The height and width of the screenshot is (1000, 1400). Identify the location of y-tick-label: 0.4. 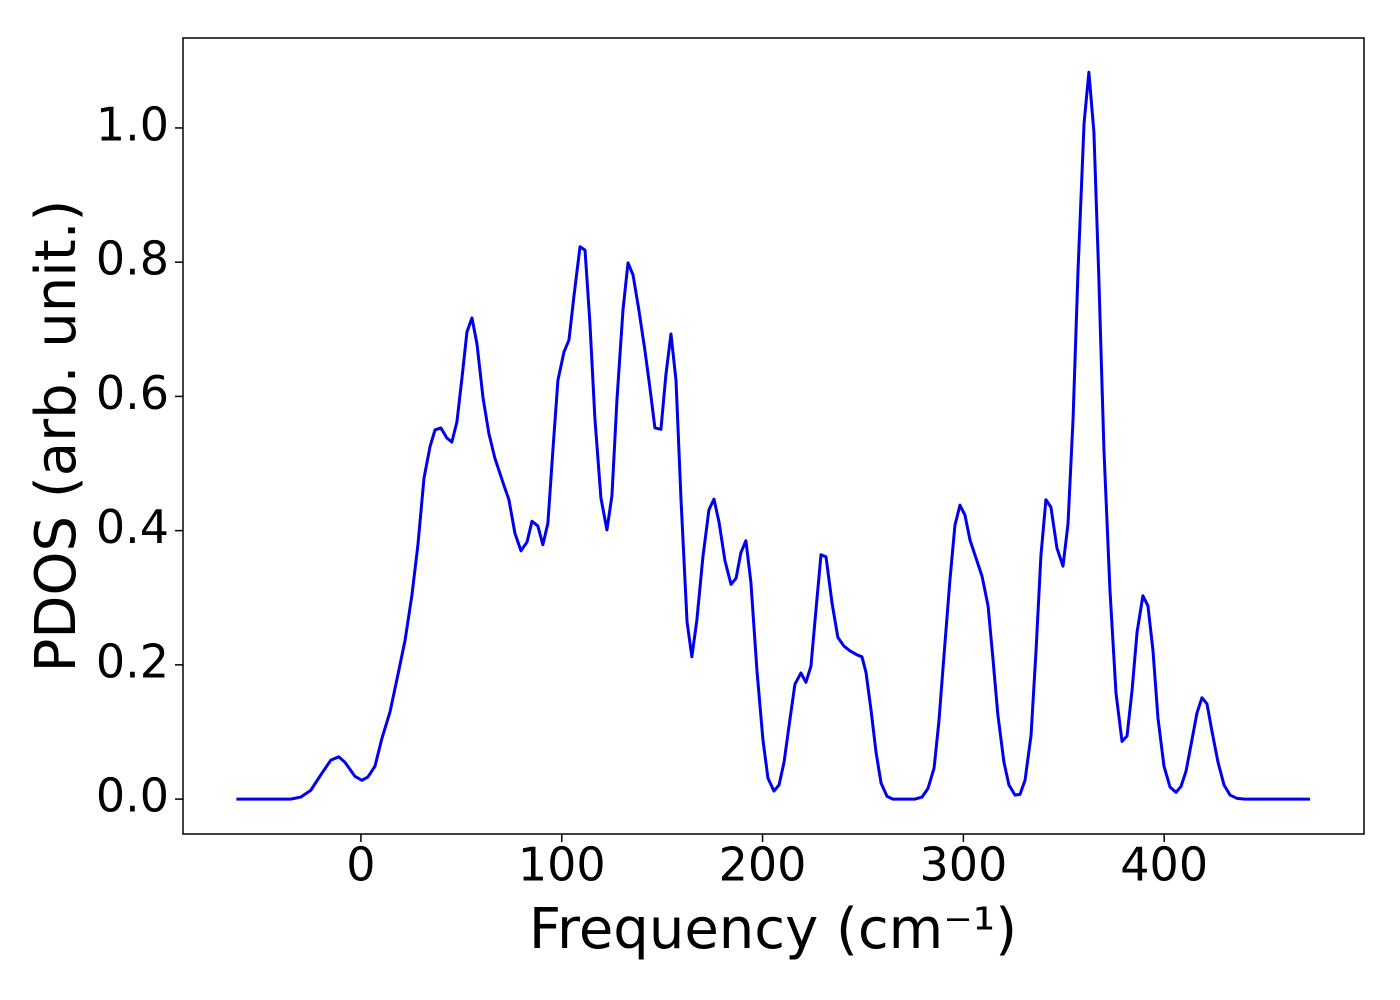
(132, 527).